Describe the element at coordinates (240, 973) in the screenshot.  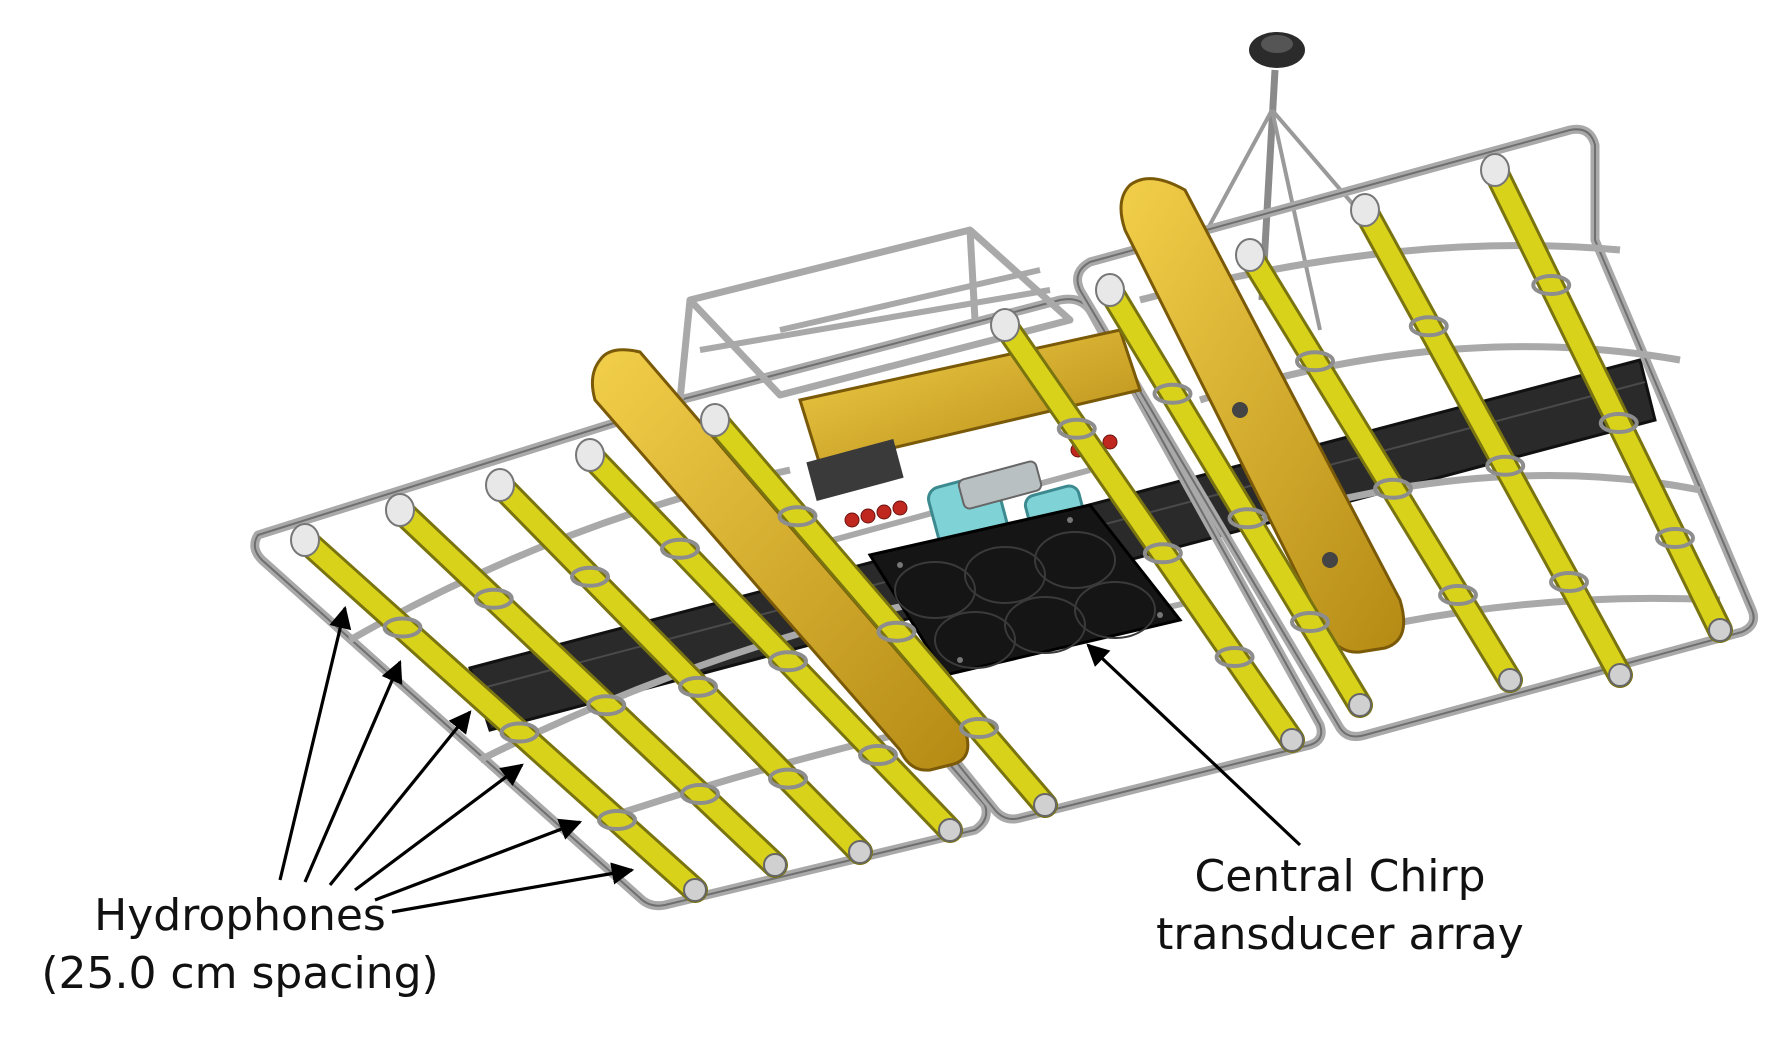
I see `hydrophones-label-line2: (25.0 cm spacing)` at that location.